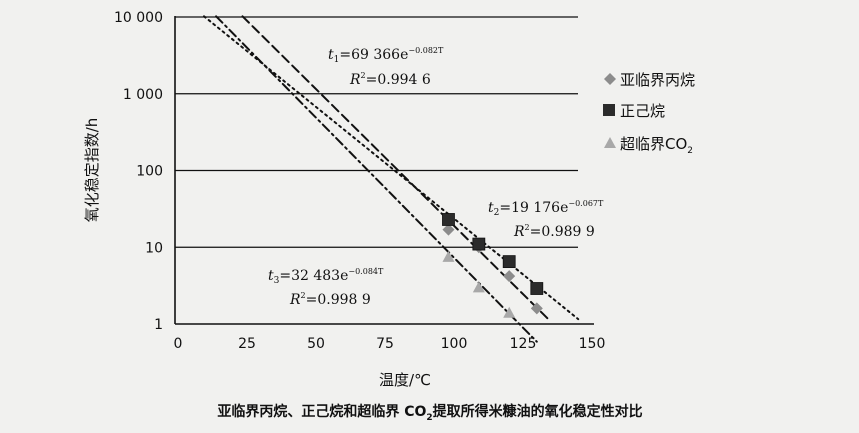 The image size is (859, 433). What do you see at coordinates (386, 67) in the screenshot?
I see `equation-t1: t1=69 366e−0.082T R2=0.994 6` at bounding box center [386, 67].